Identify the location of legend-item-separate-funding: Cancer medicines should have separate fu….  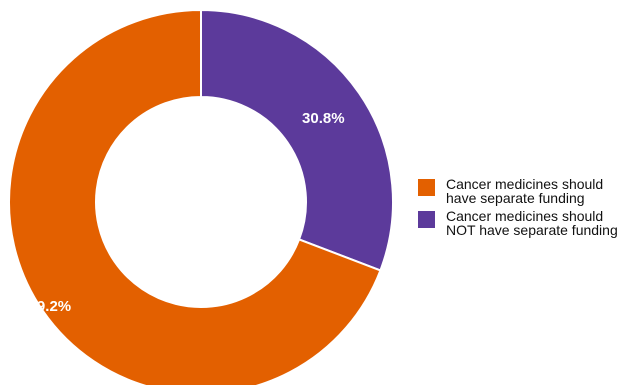
(520, 191).